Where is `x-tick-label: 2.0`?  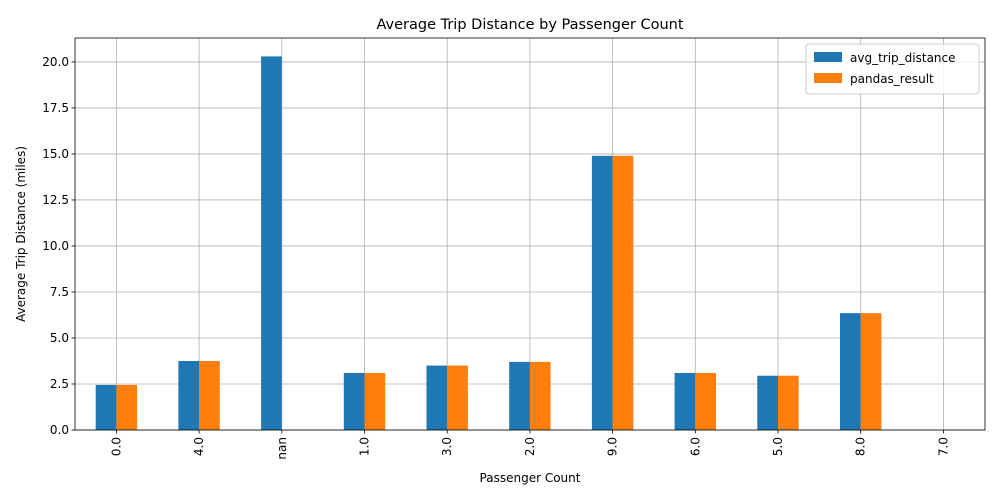 x-tick-label: 2.0 is located at coordinates (530, 446).